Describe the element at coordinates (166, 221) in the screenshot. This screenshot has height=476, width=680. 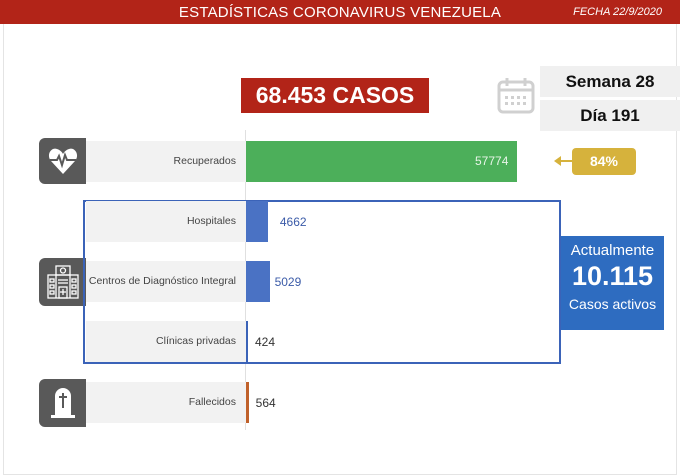
I see `category-label-hospitales: Hospitales` at that location.